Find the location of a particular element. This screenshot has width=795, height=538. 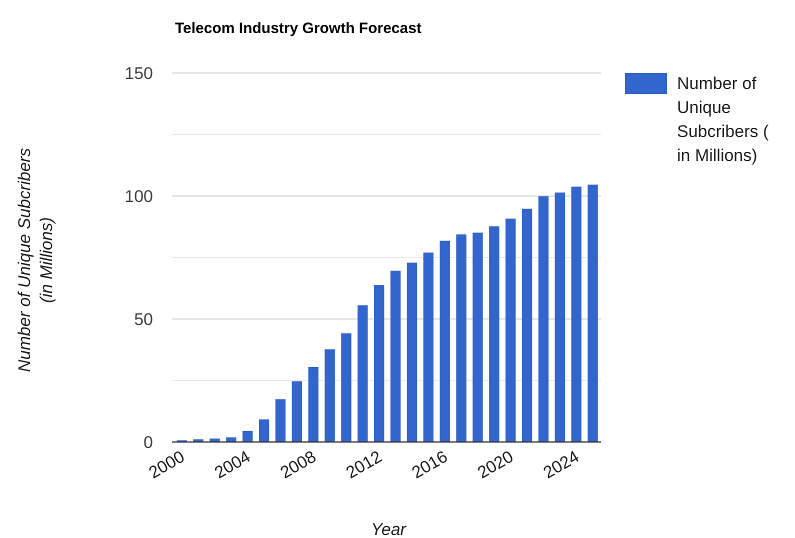

x-tick-label: 2008 is located at coordinates (298, 464).